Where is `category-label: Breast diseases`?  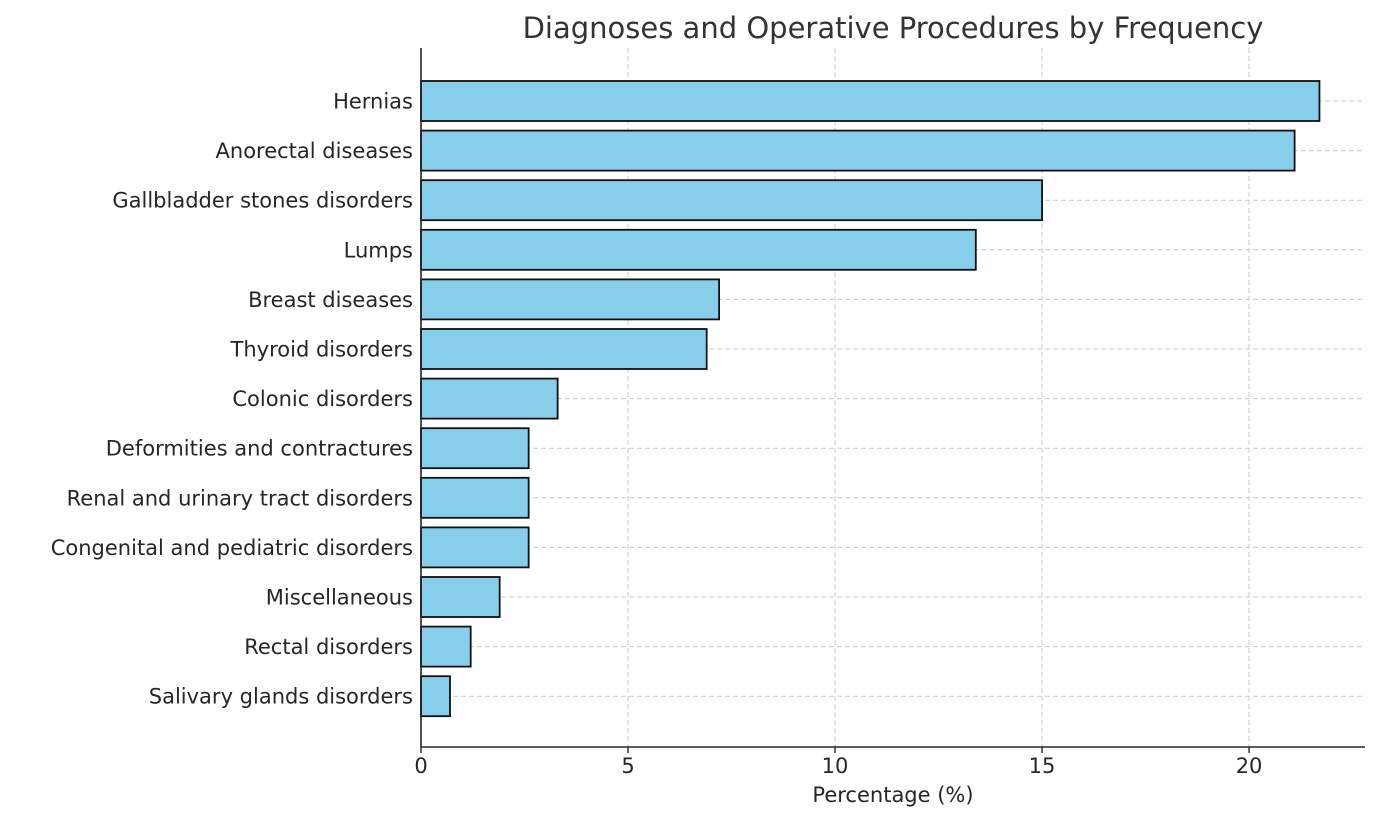
category-label: Breast diseases is located at coordinates (330, 300).